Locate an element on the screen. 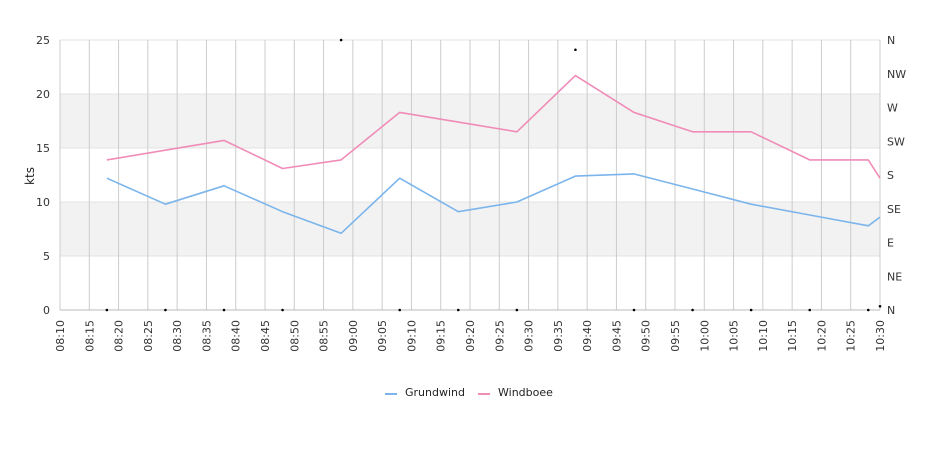  x-tick-label: 10:25 is located at coordinates (851, 336).